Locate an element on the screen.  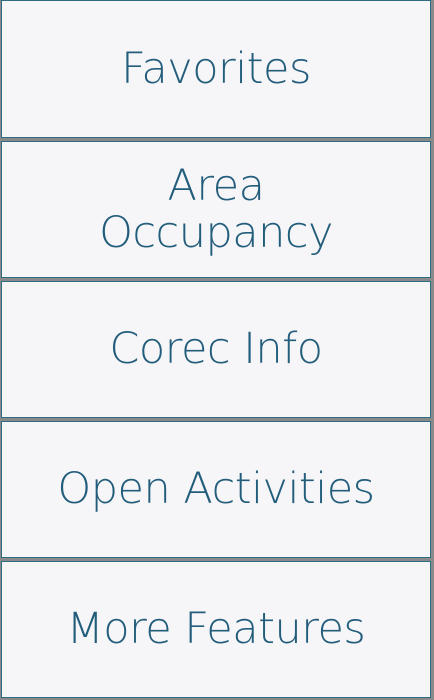
more-features-label: More Features is located at coordinates (216, 629).